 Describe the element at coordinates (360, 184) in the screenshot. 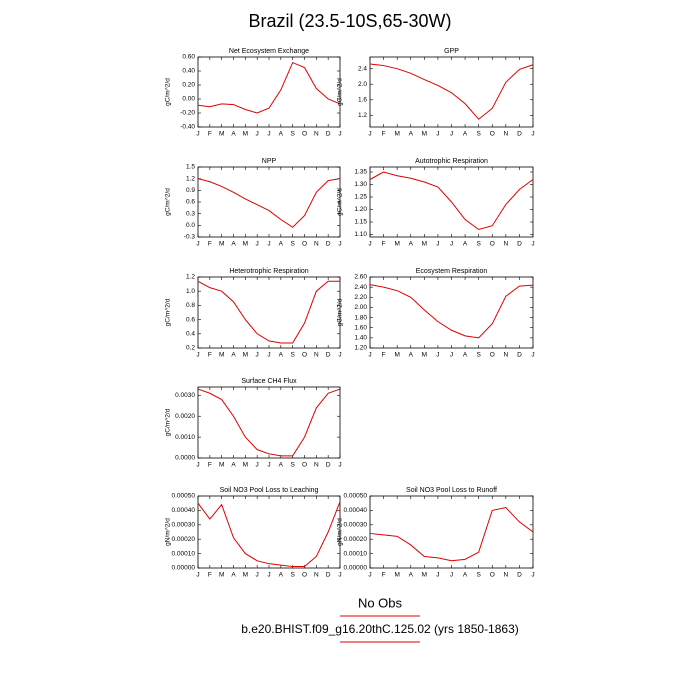

I see `y-tick-label: 1.30` at that location.